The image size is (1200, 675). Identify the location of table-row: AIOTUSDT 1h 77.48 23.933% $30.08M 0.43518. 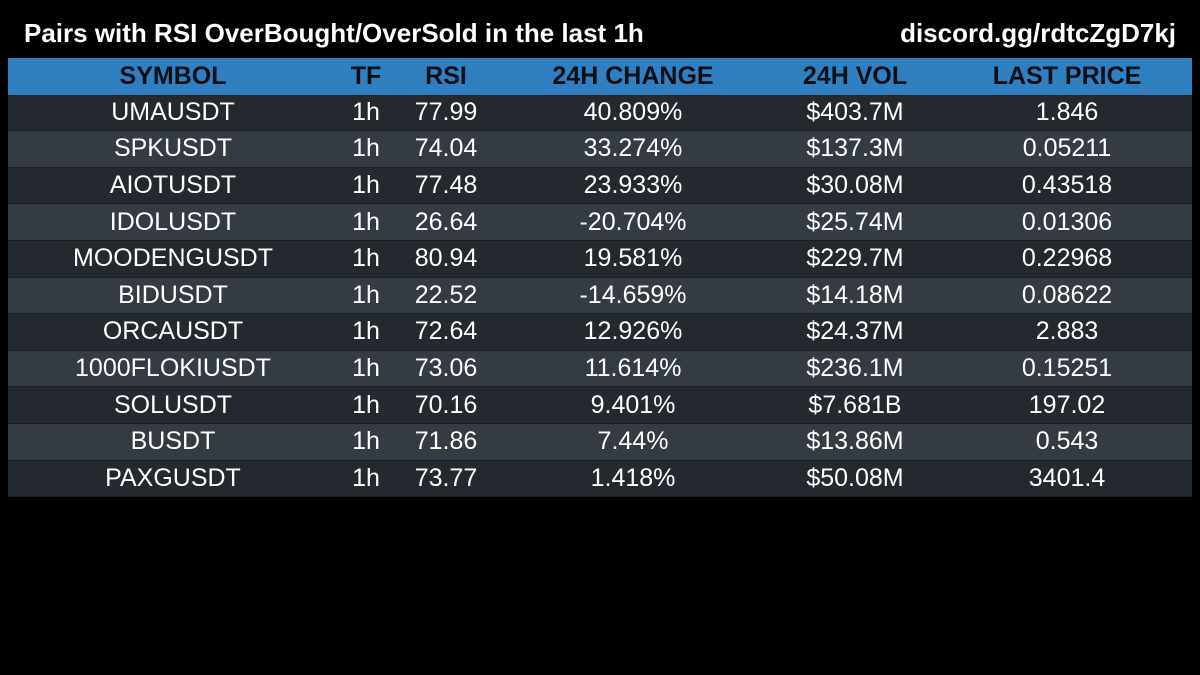
(600, 186).